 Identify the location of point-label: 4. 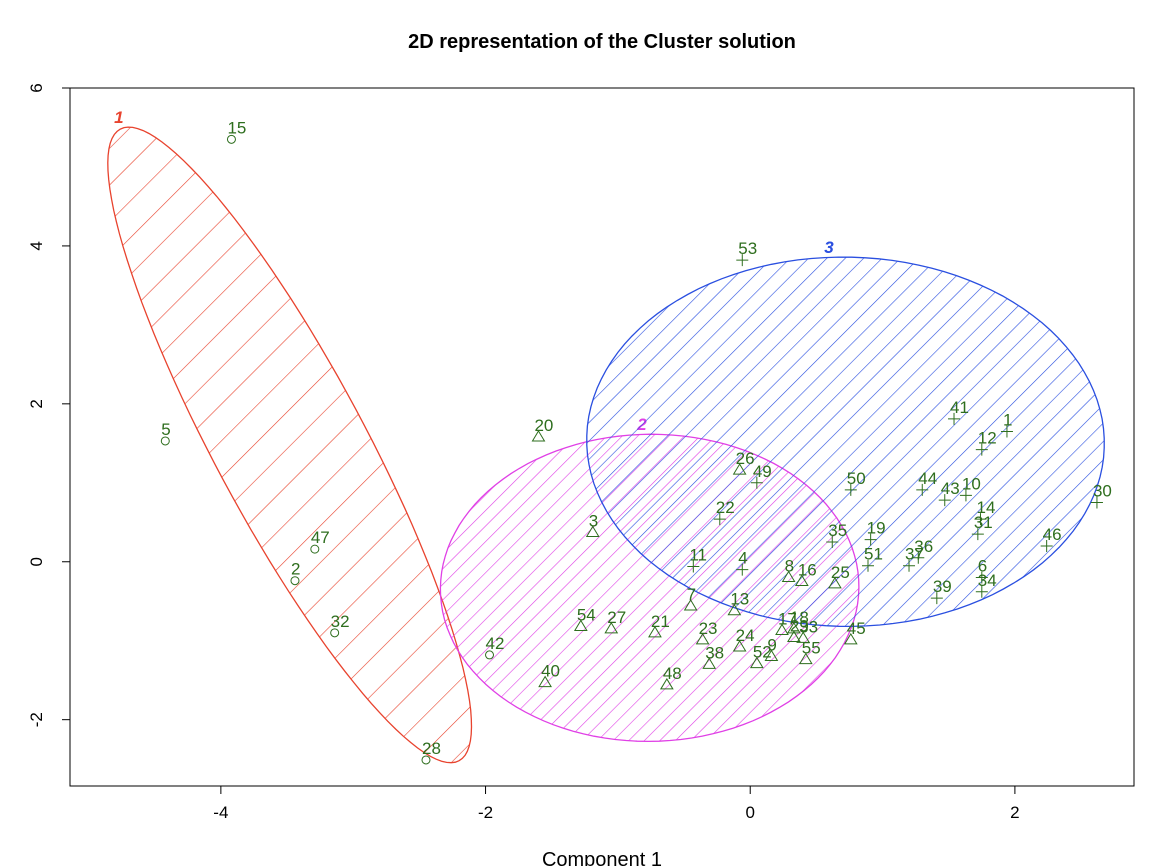
(742, 558).